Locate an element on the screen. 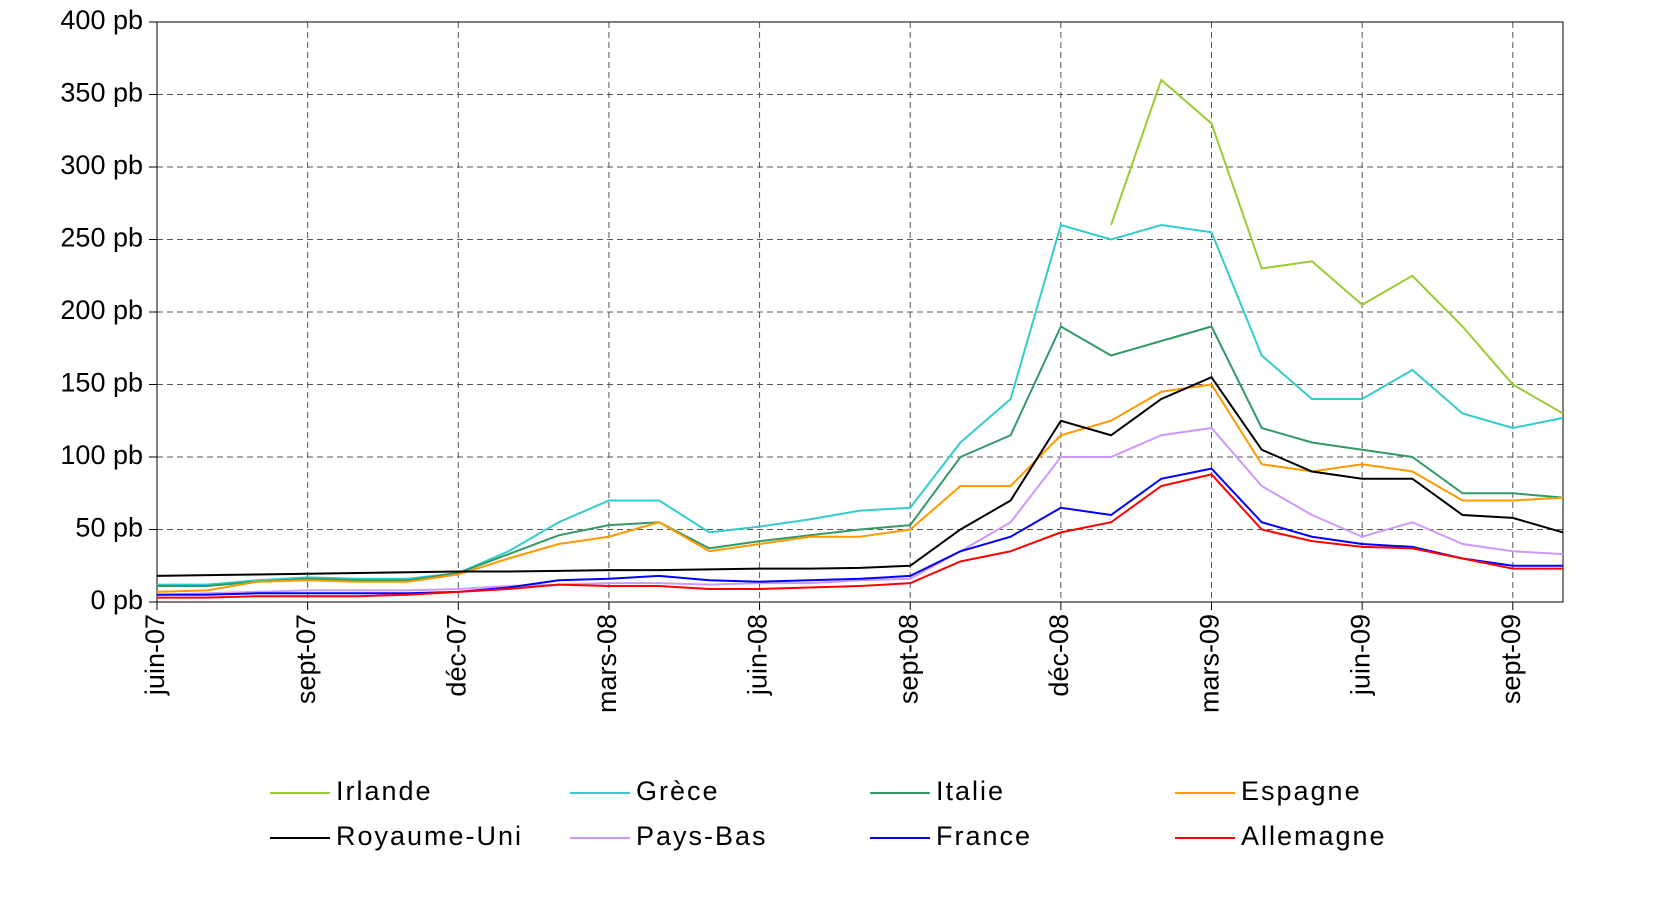  y-tick-label: 400 pb is located at coordinates (101, 20).